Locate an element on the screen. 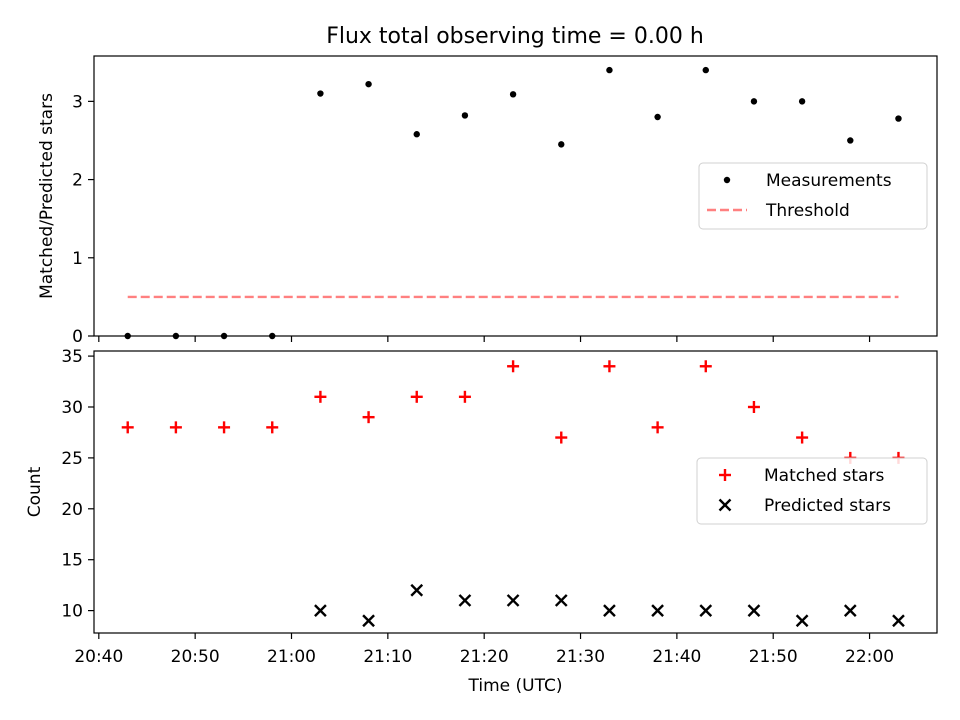  x-tick-label: 21:40 is located at coordinates (676, 657).